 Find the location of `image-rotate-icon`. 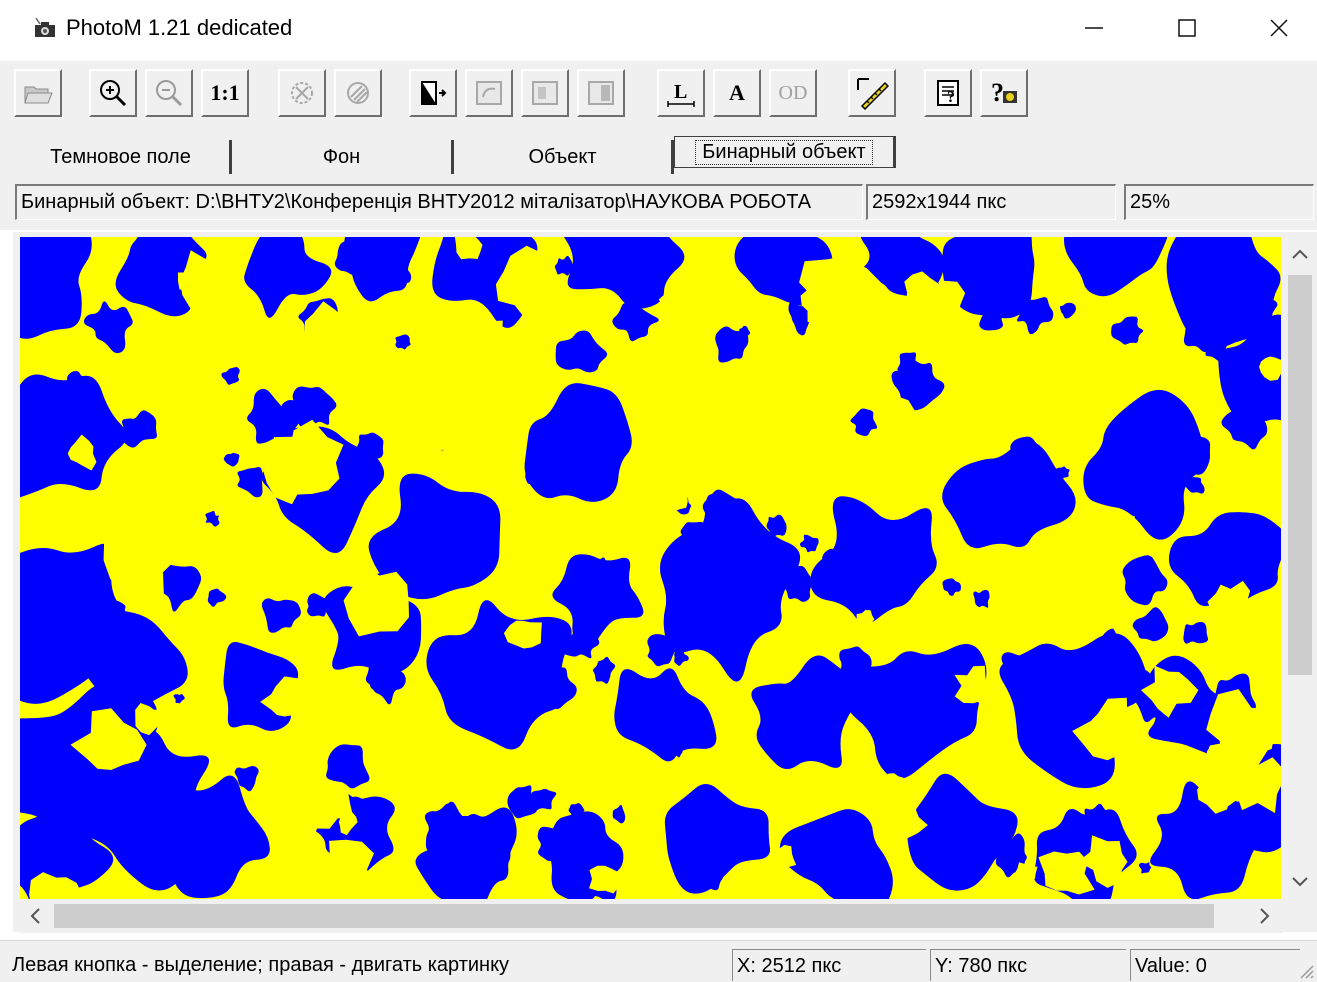

image-rotate-icon is located at coordinates (489, 93).